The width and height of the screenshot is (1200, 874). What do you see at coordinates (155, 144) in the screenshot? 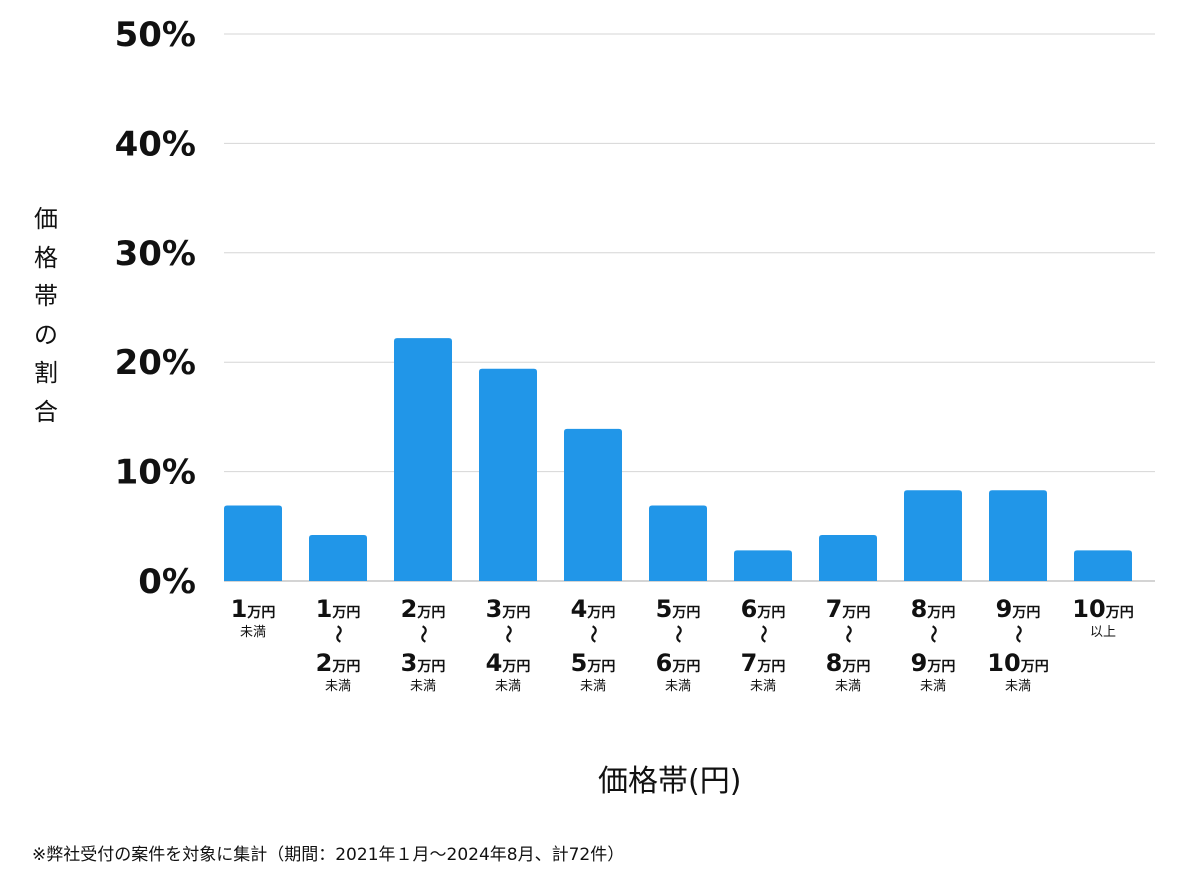
I see `y-tick-label: 40%` at bounding box center [155, 144].